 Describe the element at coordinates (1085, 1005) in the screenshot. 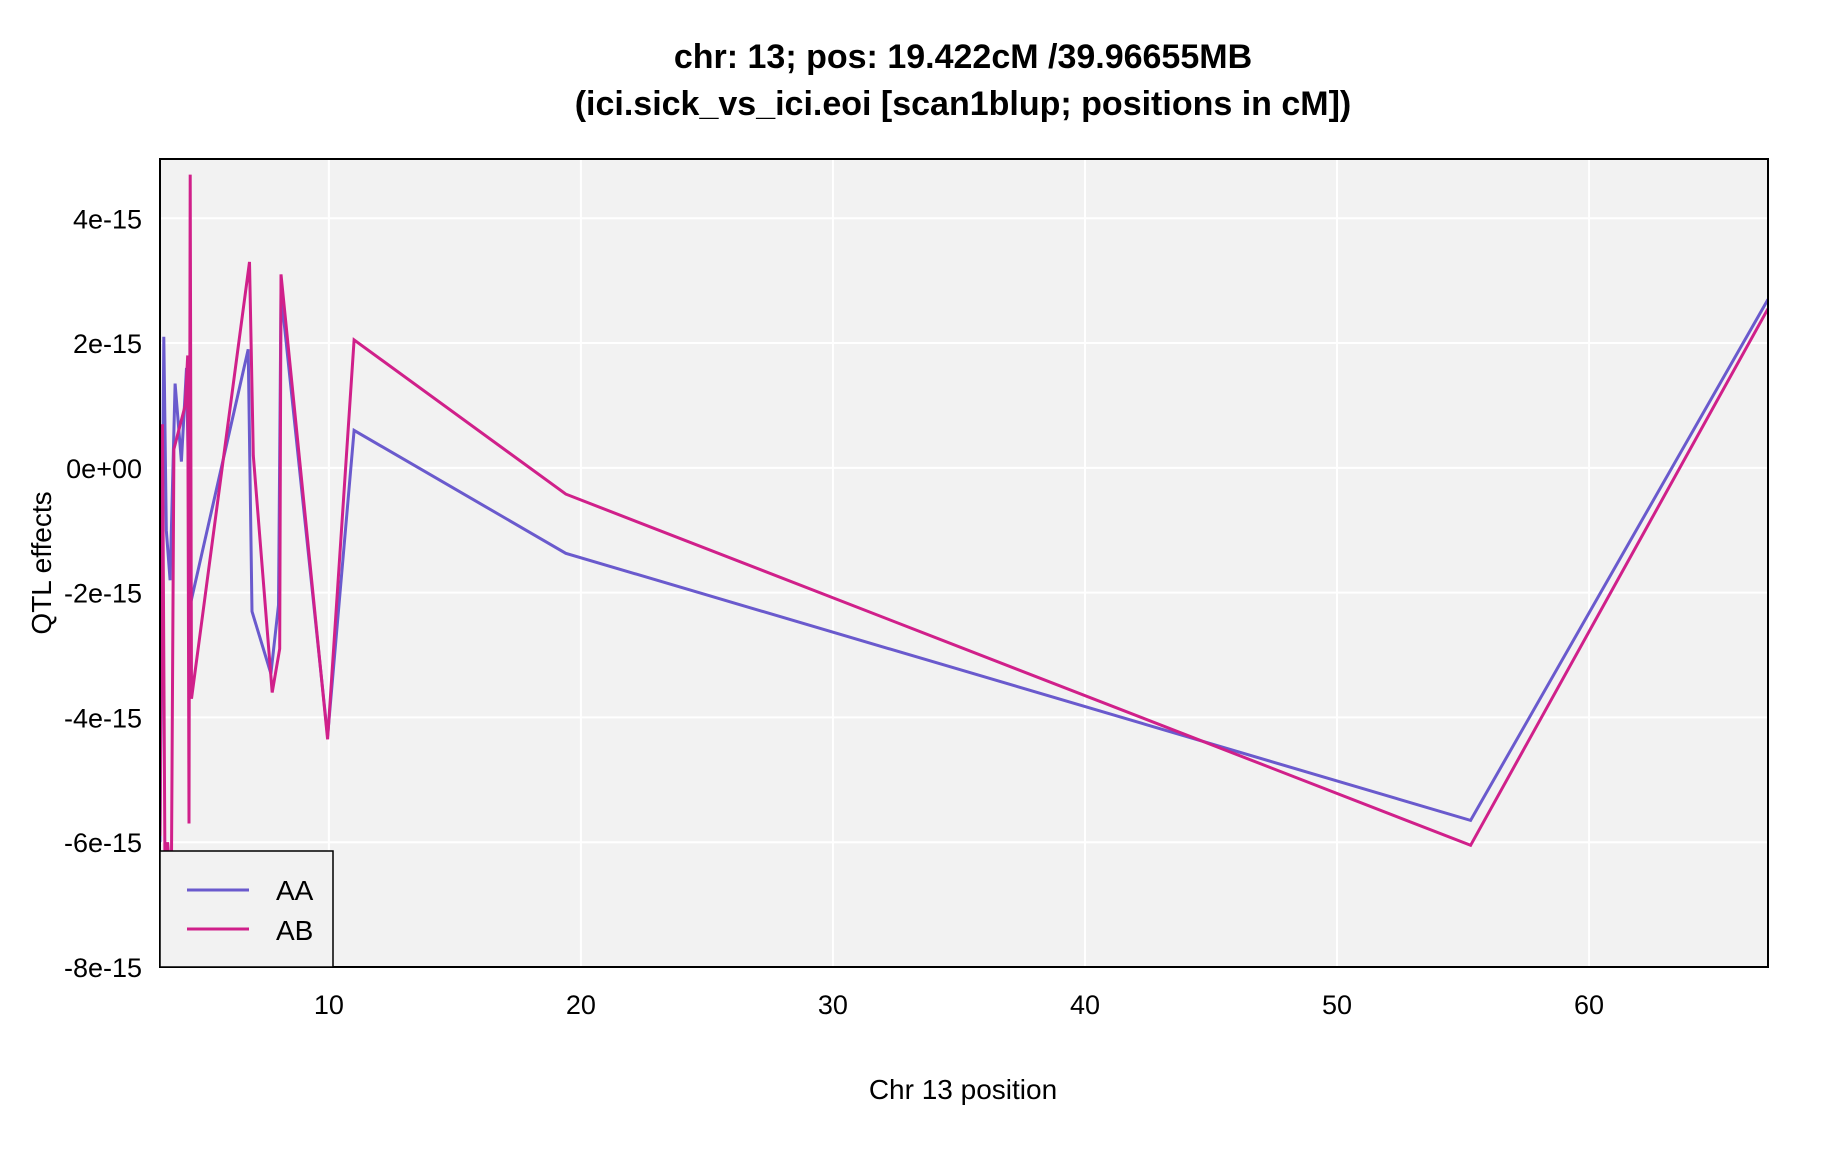

I see `x-tick-label: 40` at that location.